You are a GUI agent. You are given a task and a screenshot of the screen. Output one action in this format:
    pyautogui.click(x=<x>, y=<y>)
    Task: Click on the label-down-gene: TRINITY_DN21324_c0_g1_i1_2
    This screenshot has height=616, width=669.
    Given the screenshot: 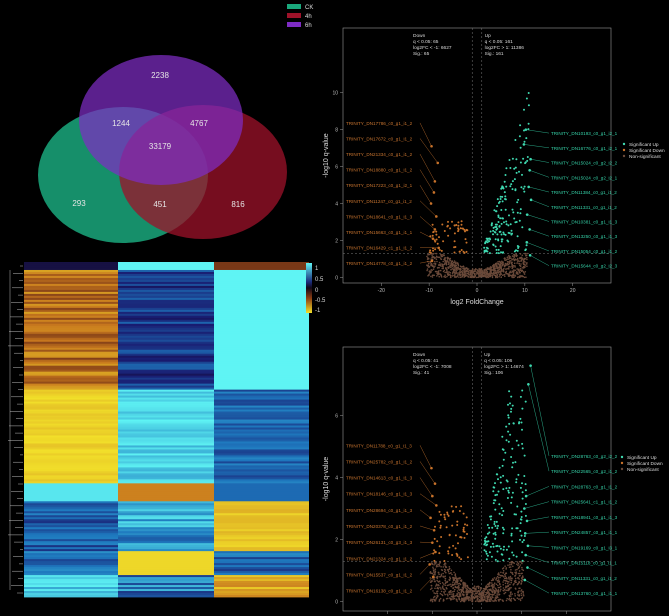 What is the action you would take?
    pyautogui.click(x=379, y=558)
    